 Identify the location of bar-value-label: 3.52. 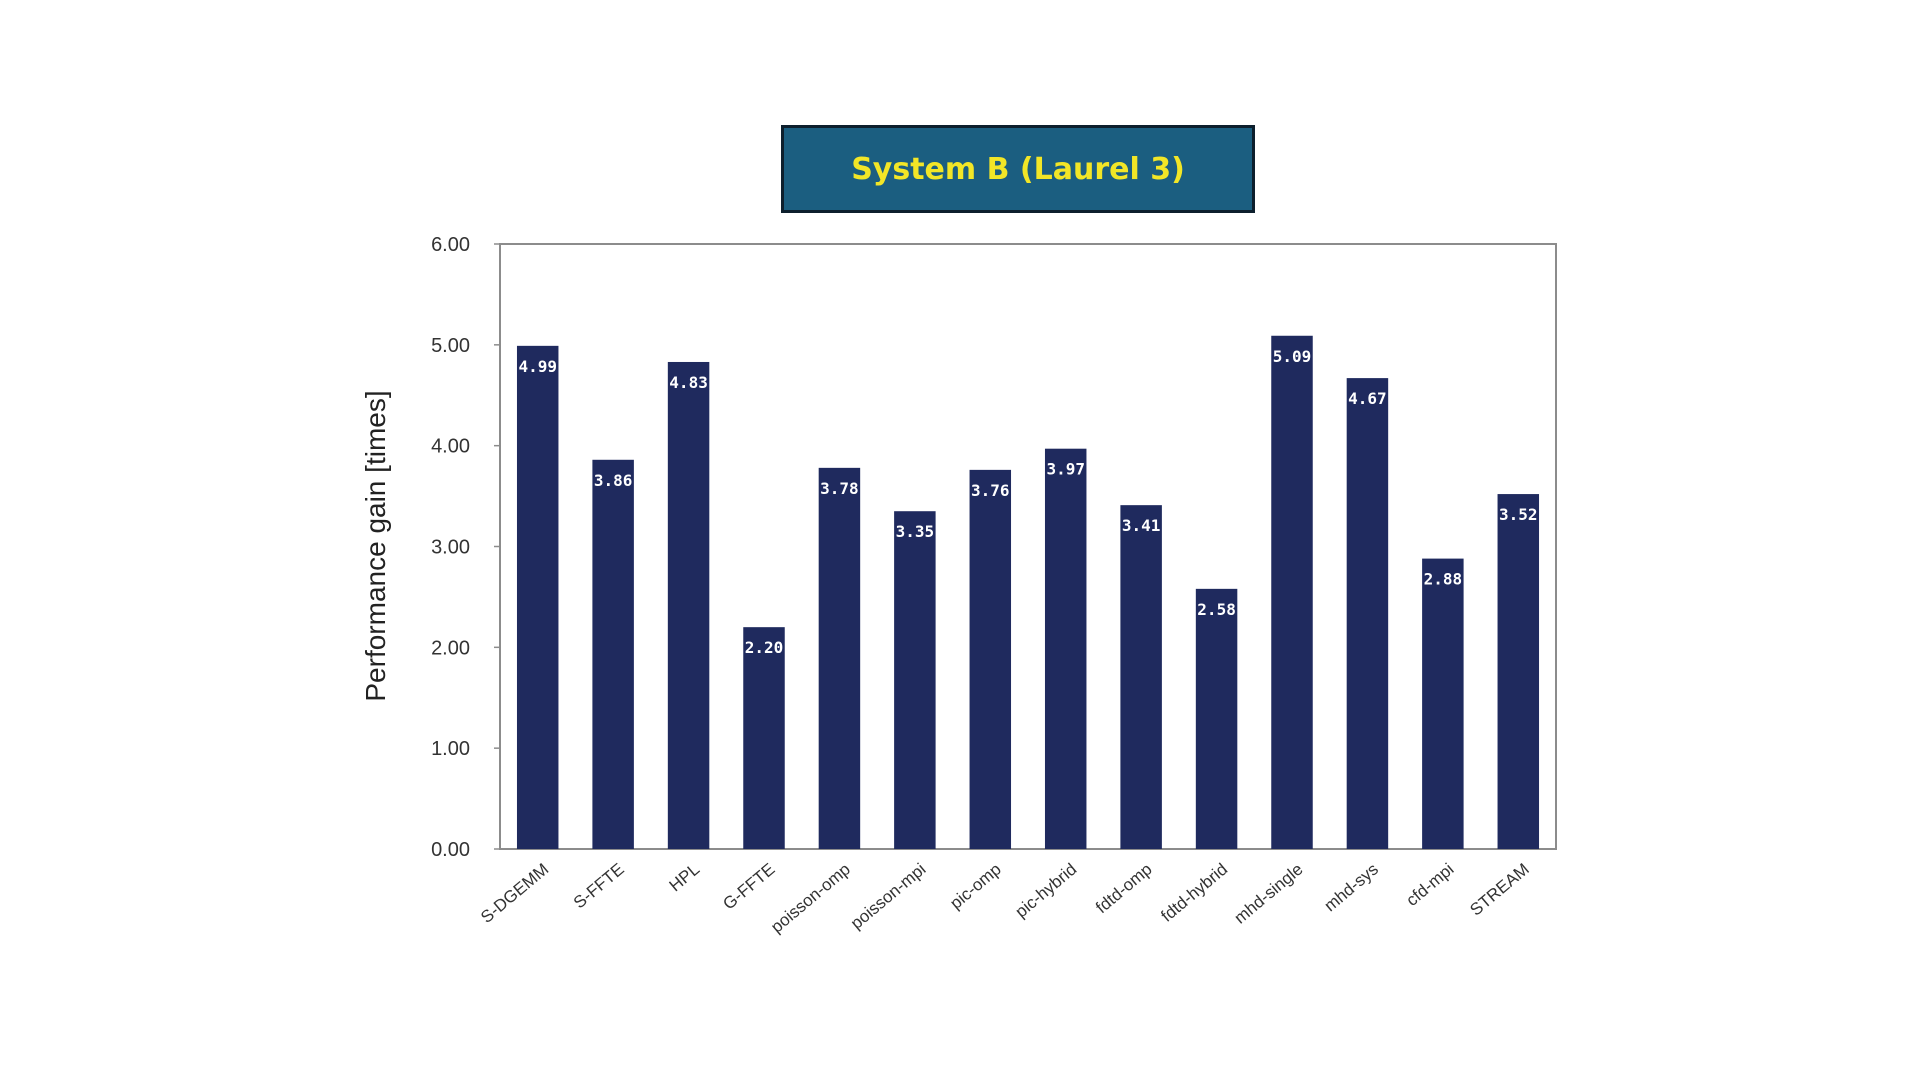
(1518, 514).